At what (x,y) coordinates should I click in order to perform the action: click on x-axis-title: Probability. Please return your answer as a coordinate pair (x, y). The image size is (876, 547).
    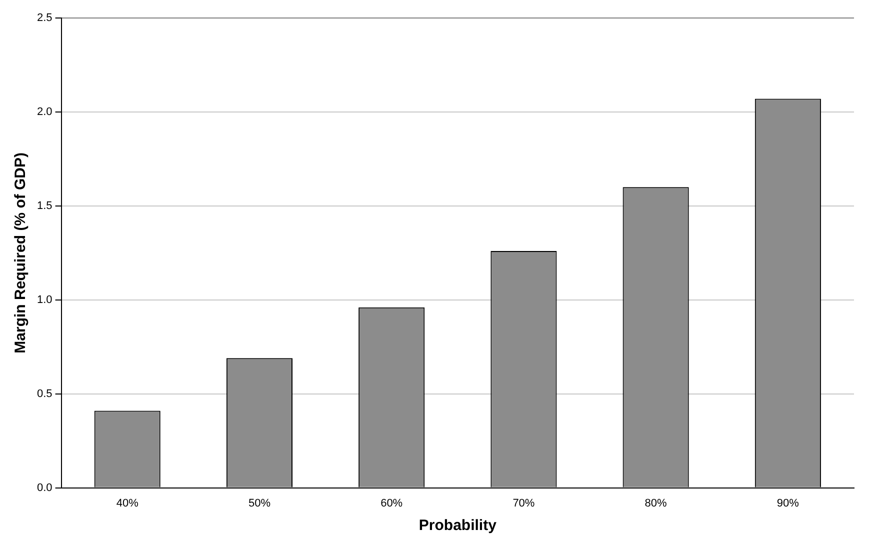
    Looking at the image, I should click on (458, 525).